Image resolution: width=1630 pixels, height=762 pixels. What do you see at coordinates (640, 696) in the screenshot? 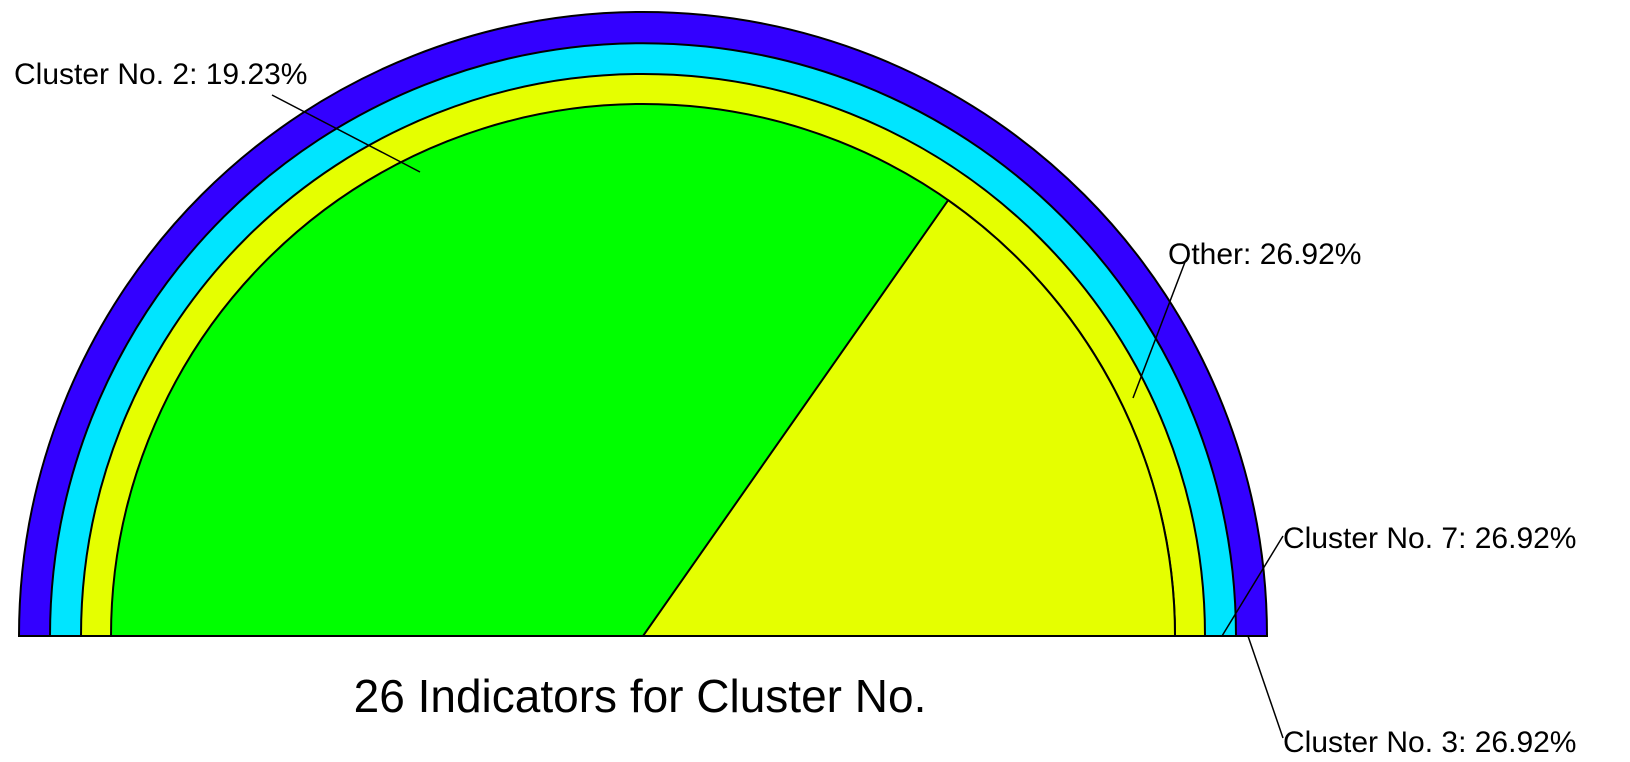
I see `chart-title: 26 Indicators for Cluster No.` at bounding box center [640, 696].